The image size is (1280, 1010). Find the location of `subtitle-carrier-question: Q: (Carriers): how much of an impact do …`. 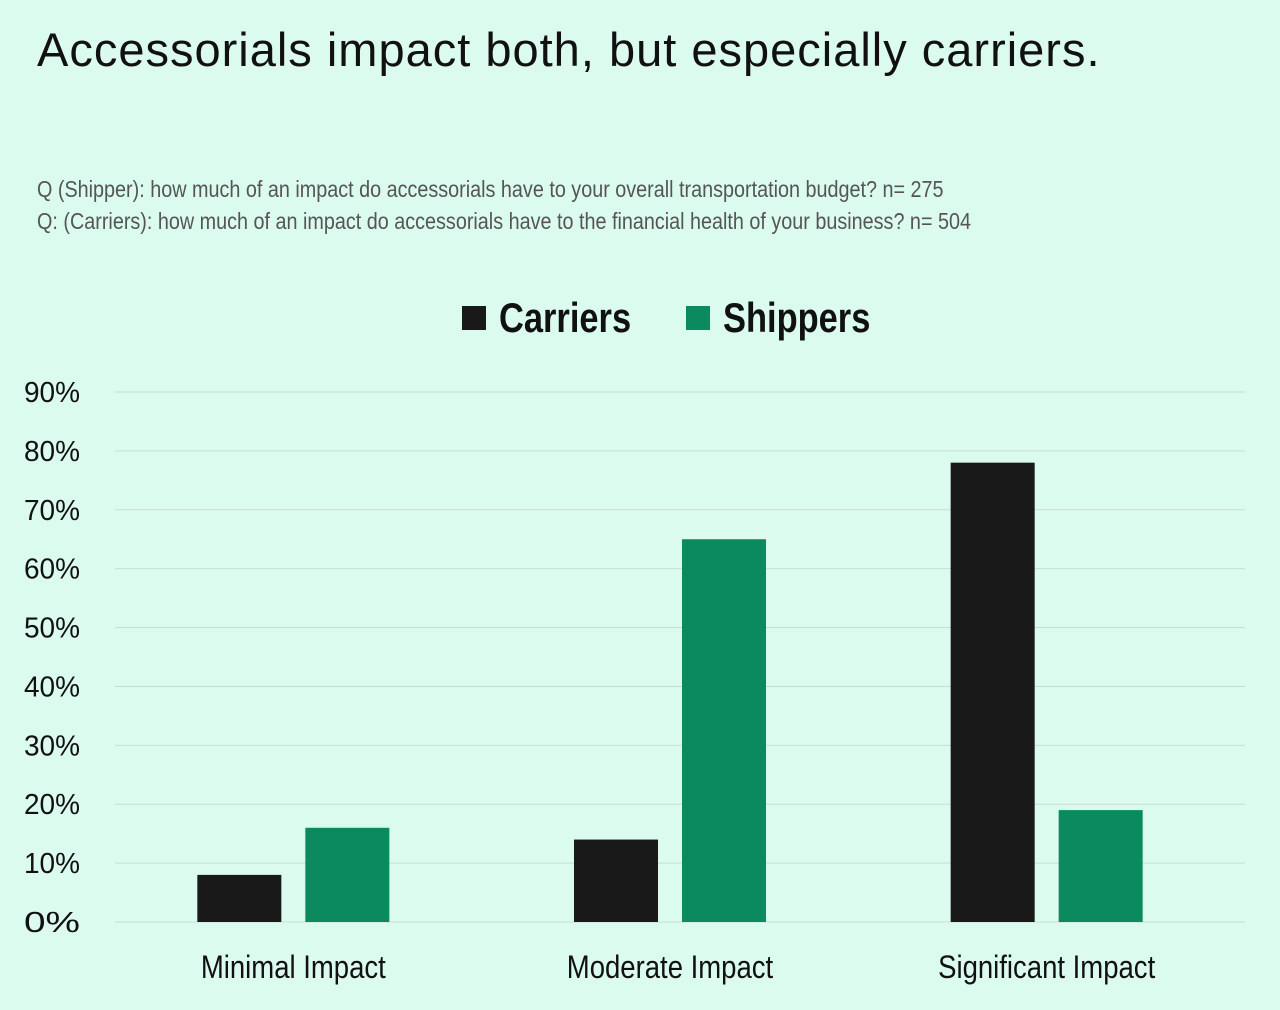

subtitle-carrier-question: Q: (Carriers): how much of an impact do … is located at coordinates (504, 221).